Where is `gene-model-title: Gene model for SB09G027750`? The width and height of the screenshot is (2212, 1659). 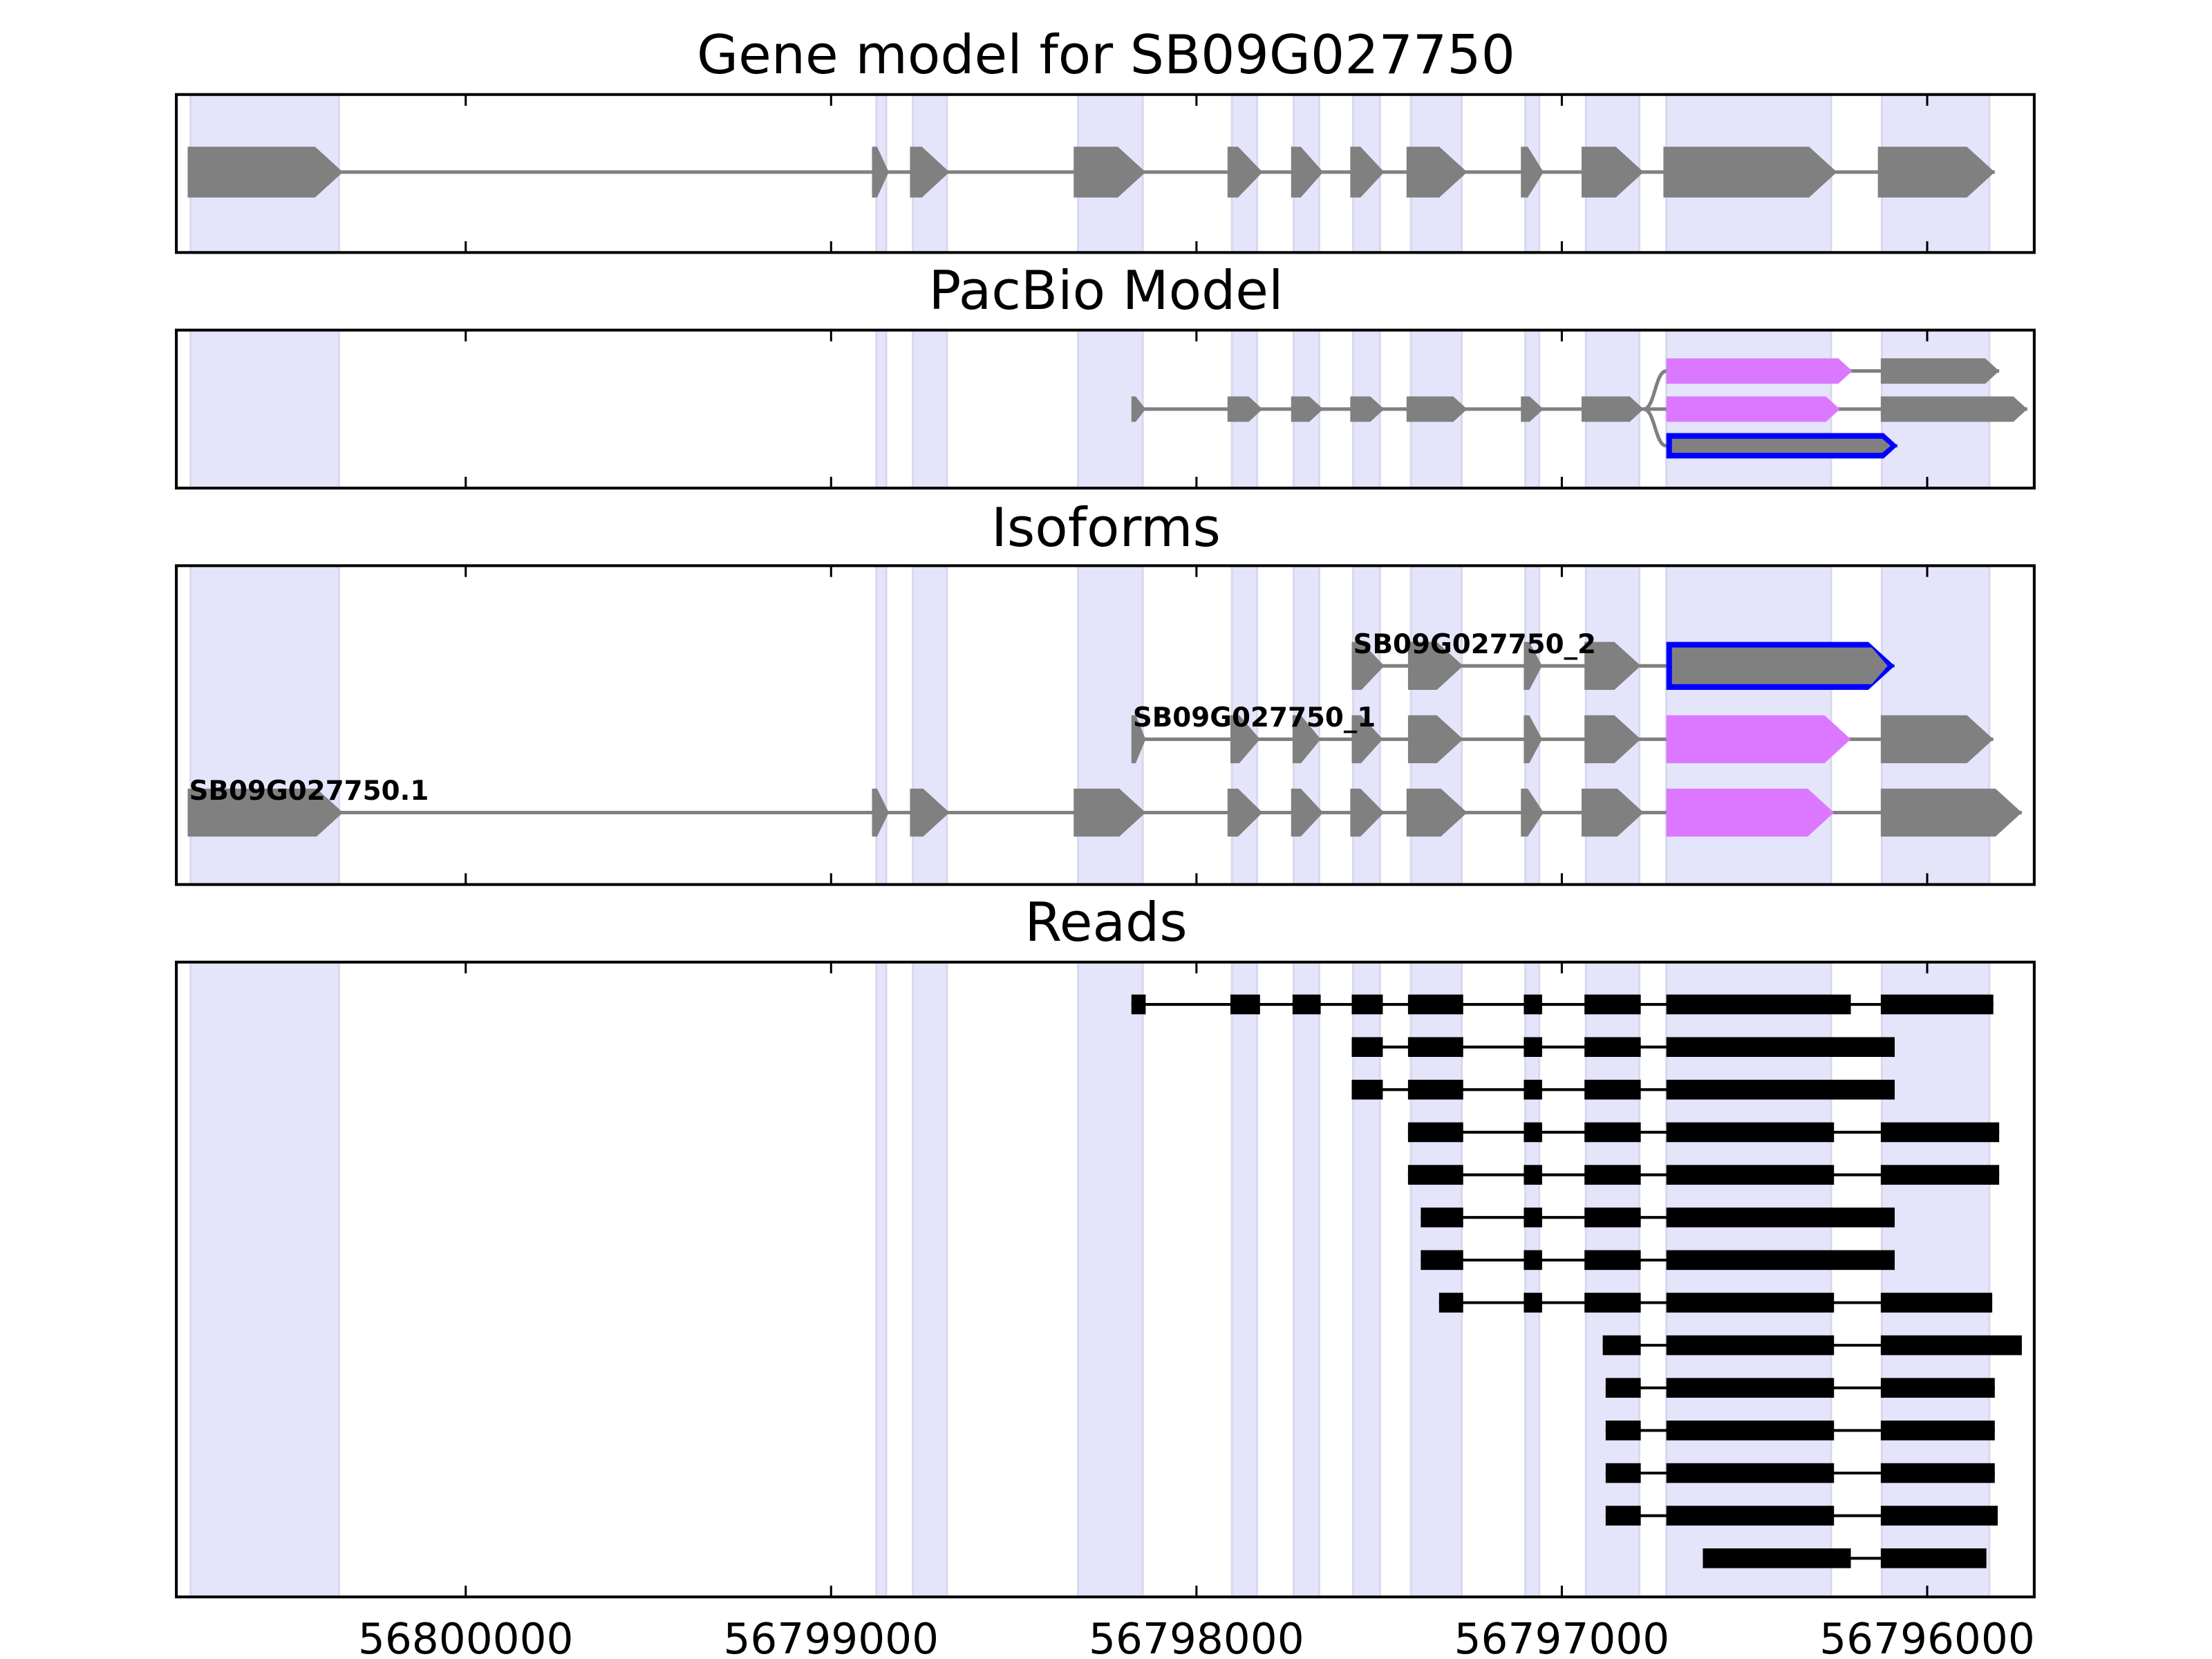 gene-model-title: Gene model for SB09G027750 is located at coordinates (1106, 55).